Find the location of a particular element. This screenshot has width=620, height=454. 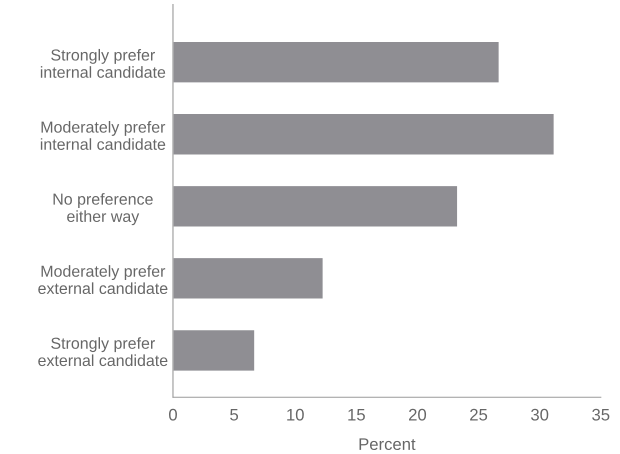

y-tick-label: Moderately prefer internal candidate is located at coordinates (103, 135).